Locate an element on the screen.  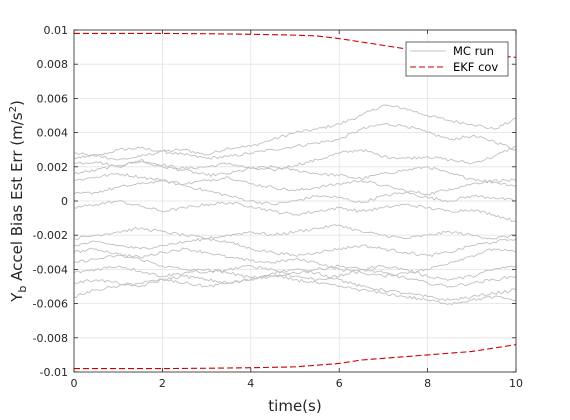
y-tick-label: 0.002 is located at coordinates (53, 167).